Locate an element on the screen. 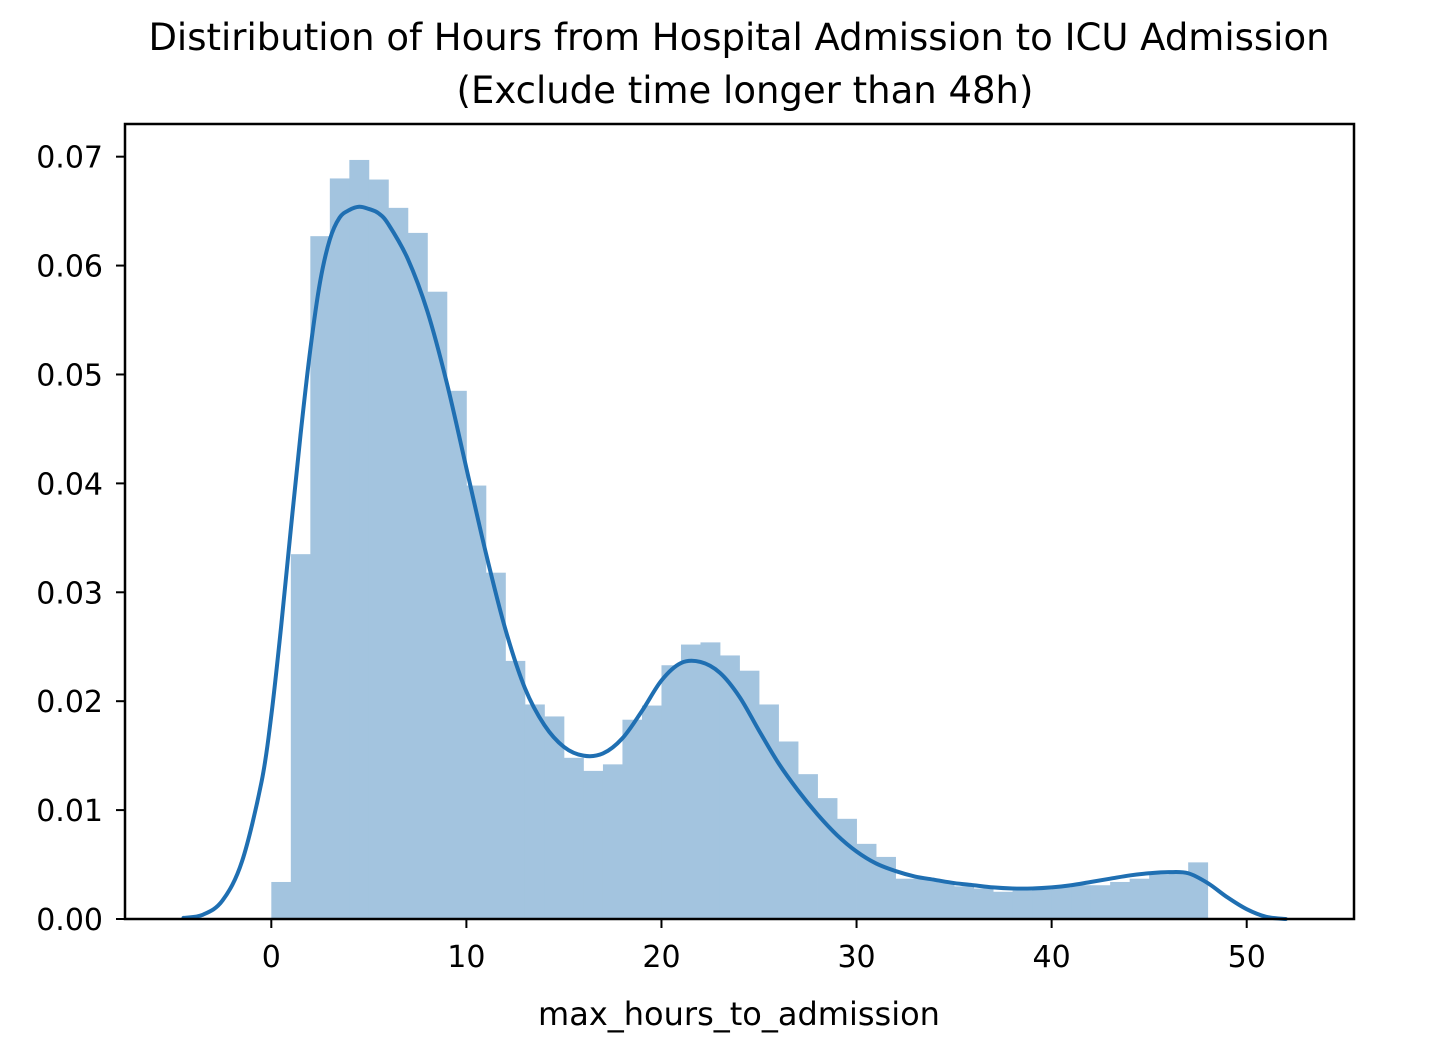 This screenshot has width=1450, height=1044. y-tick-label: 0.03 is located at coordinates (69, 593).